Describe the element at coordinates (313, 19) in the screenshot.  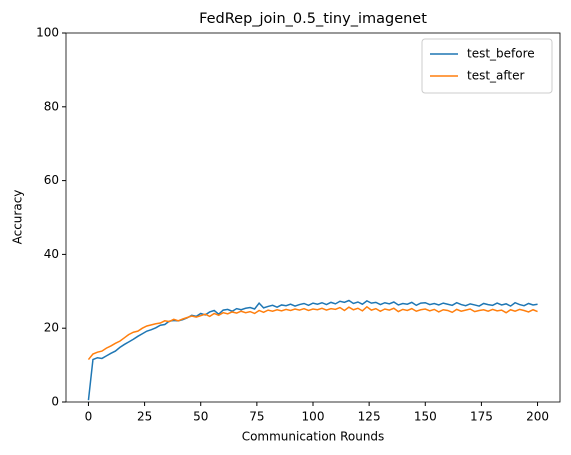
I see `chart-title: FedRep_join_0.5_tiny_imagenet` at that location.